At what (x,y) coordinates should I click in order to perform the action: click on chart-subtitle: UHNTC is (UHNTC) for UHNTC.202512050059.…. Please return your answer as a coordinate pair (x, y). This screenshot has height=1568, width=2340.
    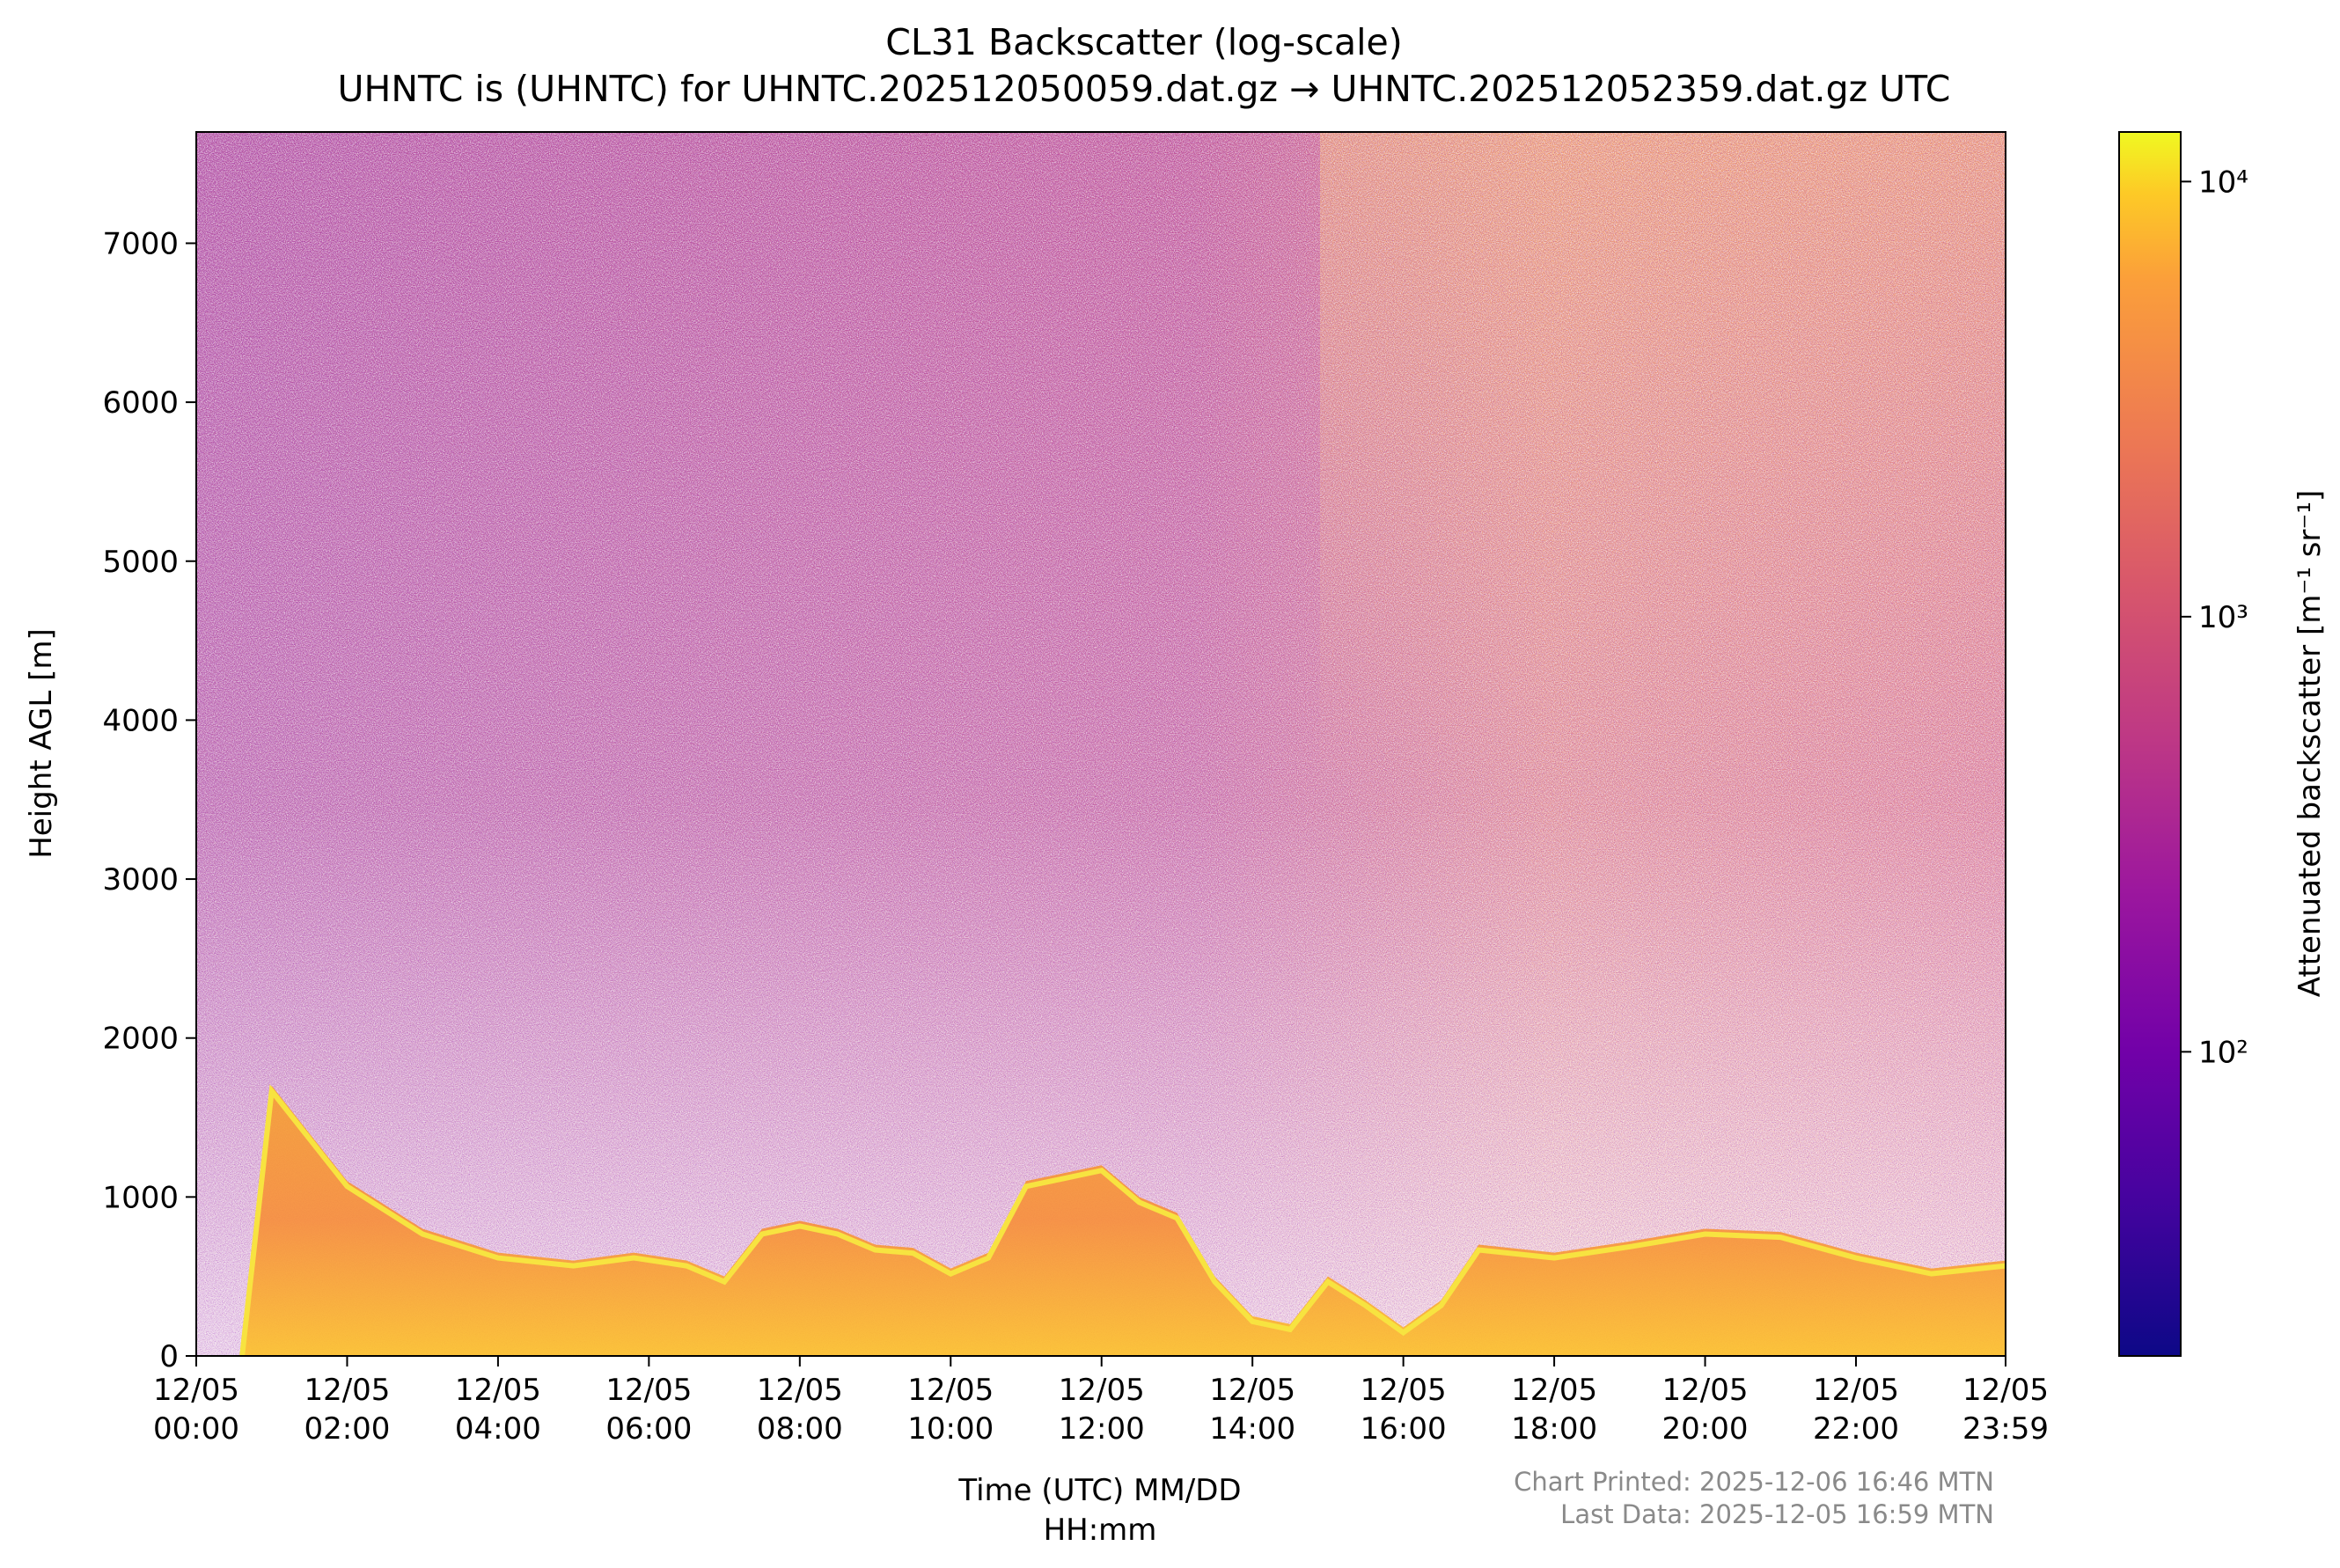
    Looking at the image, I should click on (1144, 89).